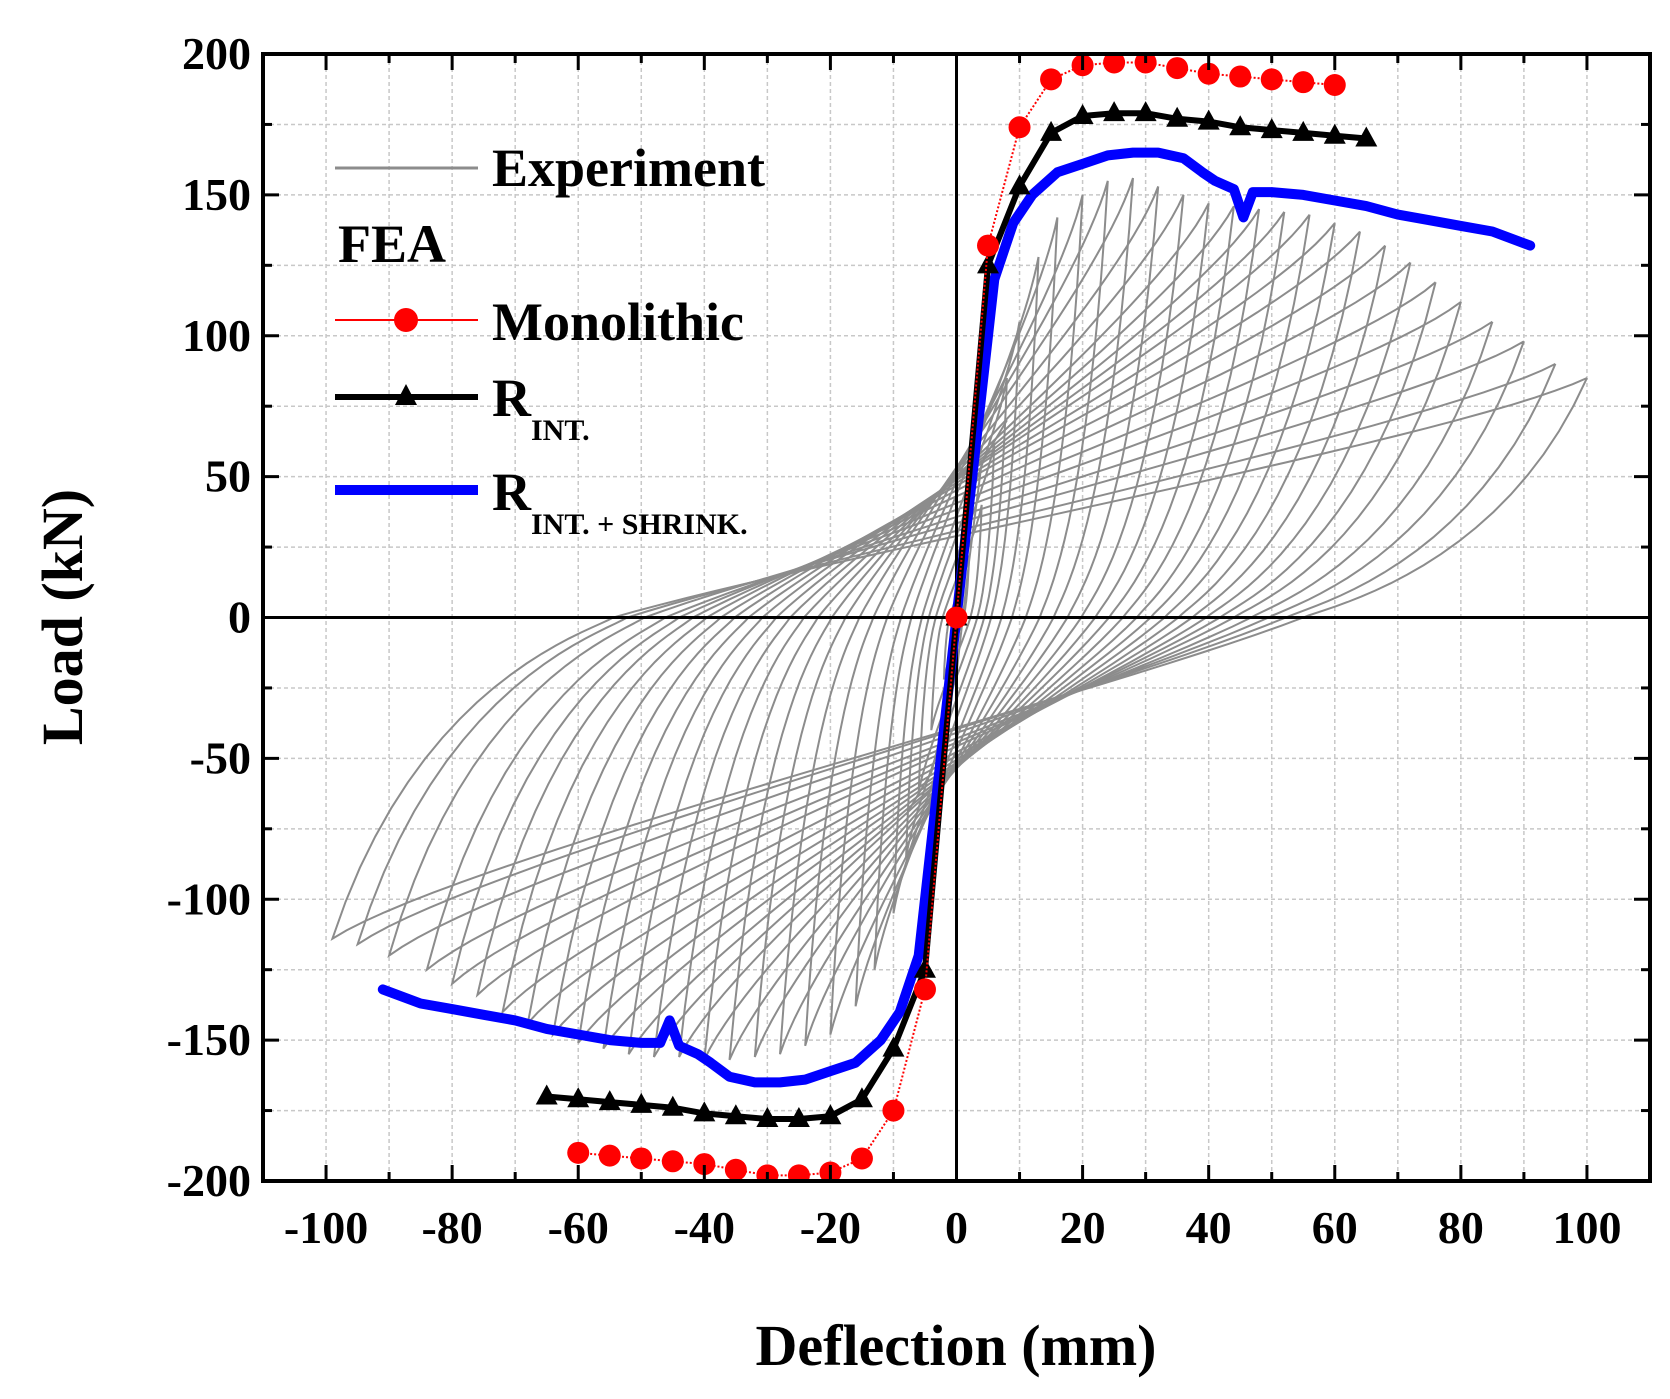 This screenshot has width=1670, height=1399. Describe the element at coordinates (228, 476) in the screenshot. I see `y-tick-label: 50` at that location.